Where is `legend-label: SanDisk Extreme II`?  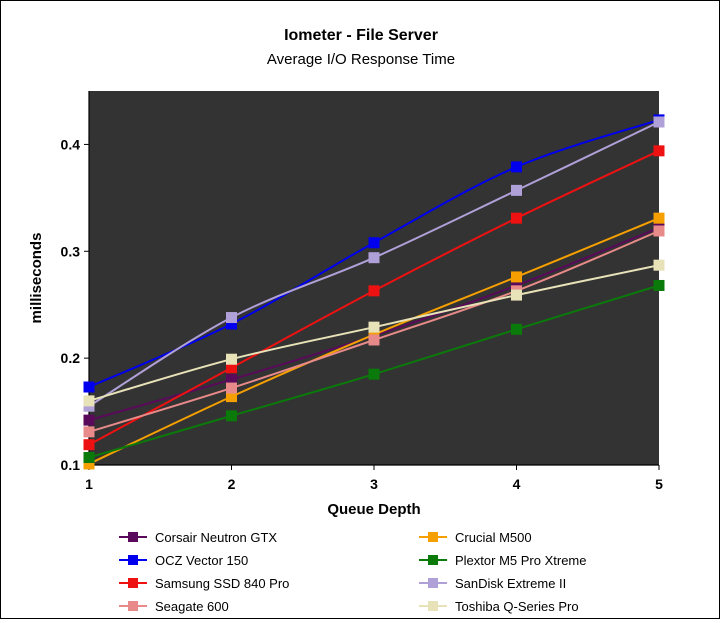 legend-label: SanDisk Extreme II is located at coordinates (510, 583).